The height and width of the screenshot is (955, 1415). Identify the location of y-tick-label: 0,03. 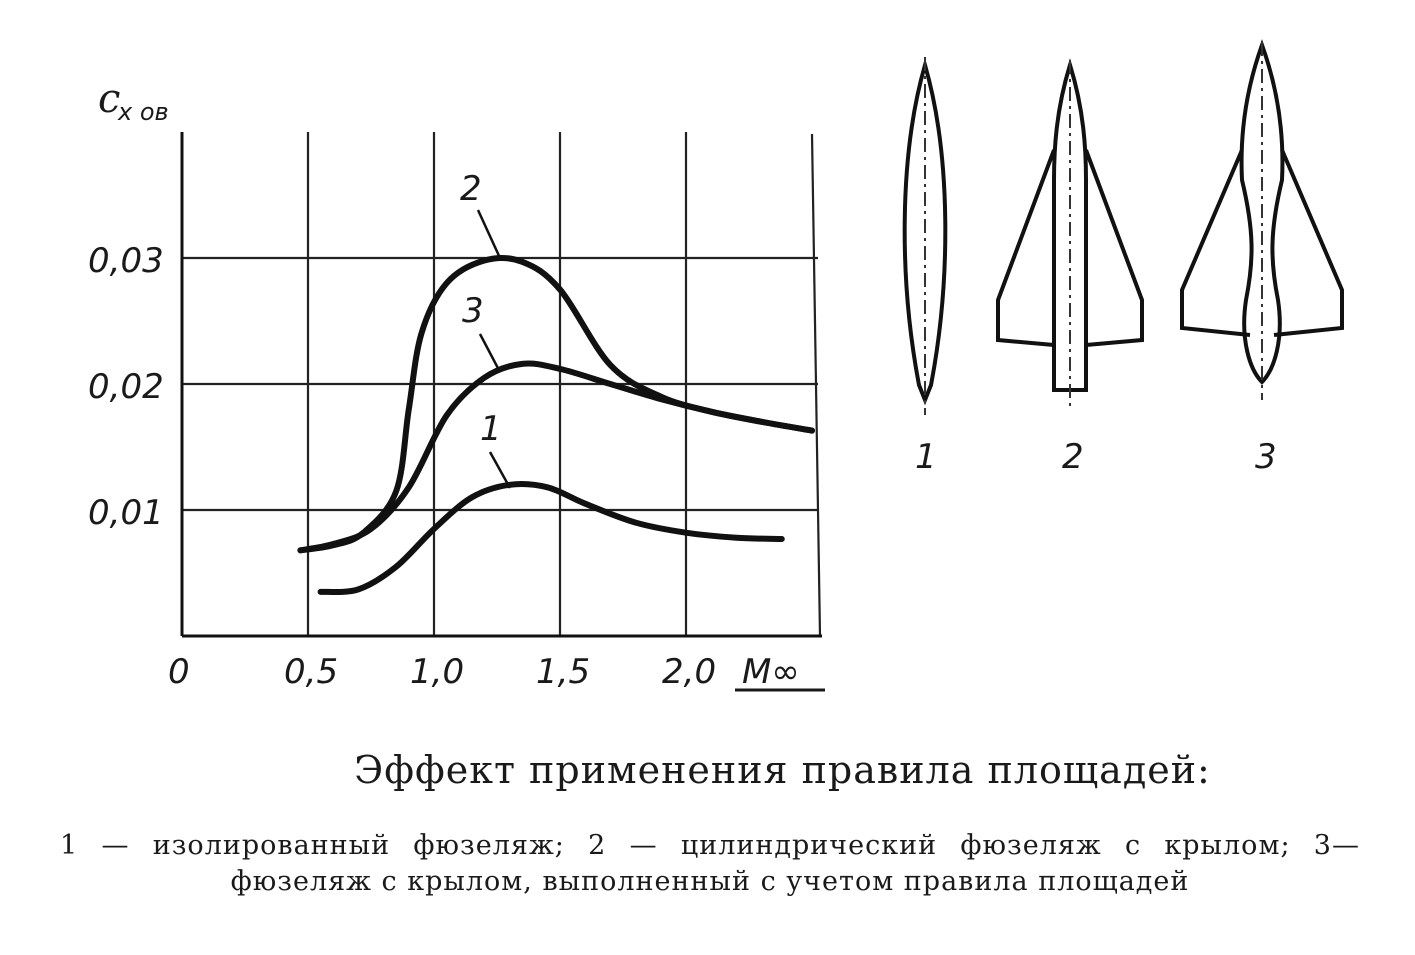
(126, 261).